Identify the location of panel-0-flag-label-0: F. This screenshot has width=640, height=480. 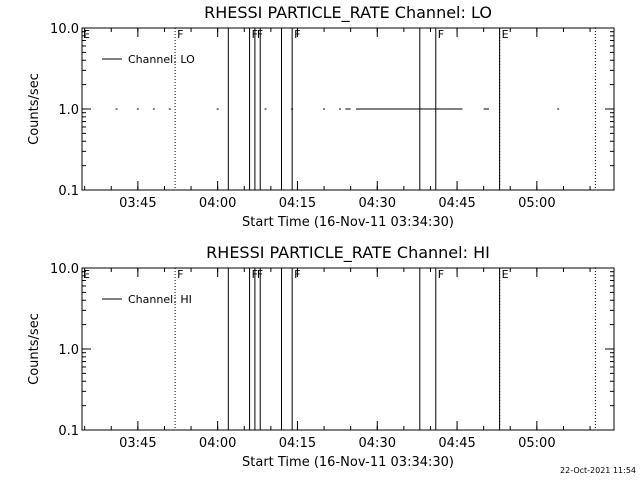
(180, 34).